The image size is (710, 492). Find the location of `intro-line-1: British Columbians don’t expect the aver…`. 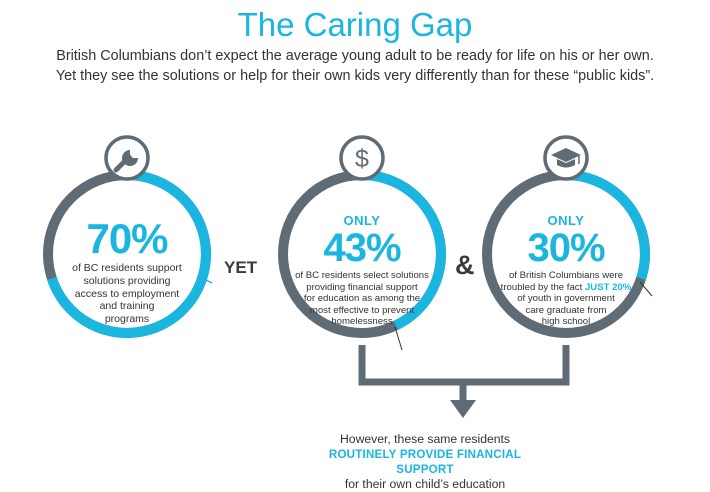

intro-line-1: British Columbians don’t expect the aver… is located at coordinates (355, 56).